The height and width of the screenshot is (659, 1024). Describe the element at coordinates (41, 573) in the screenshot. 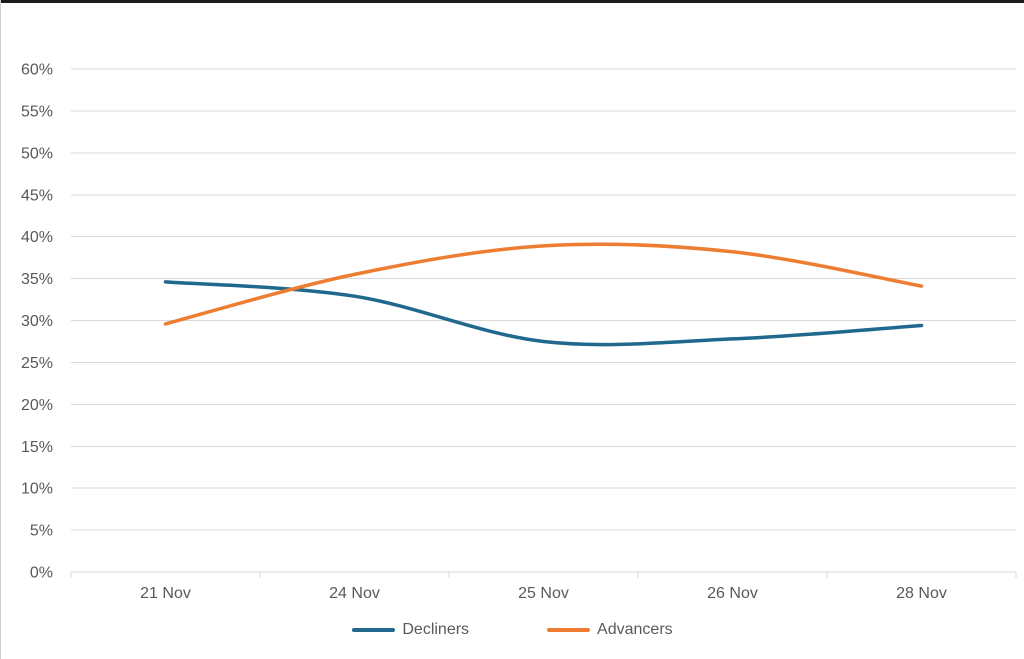

I see `y-axis-tick-label: 0%` at that location.